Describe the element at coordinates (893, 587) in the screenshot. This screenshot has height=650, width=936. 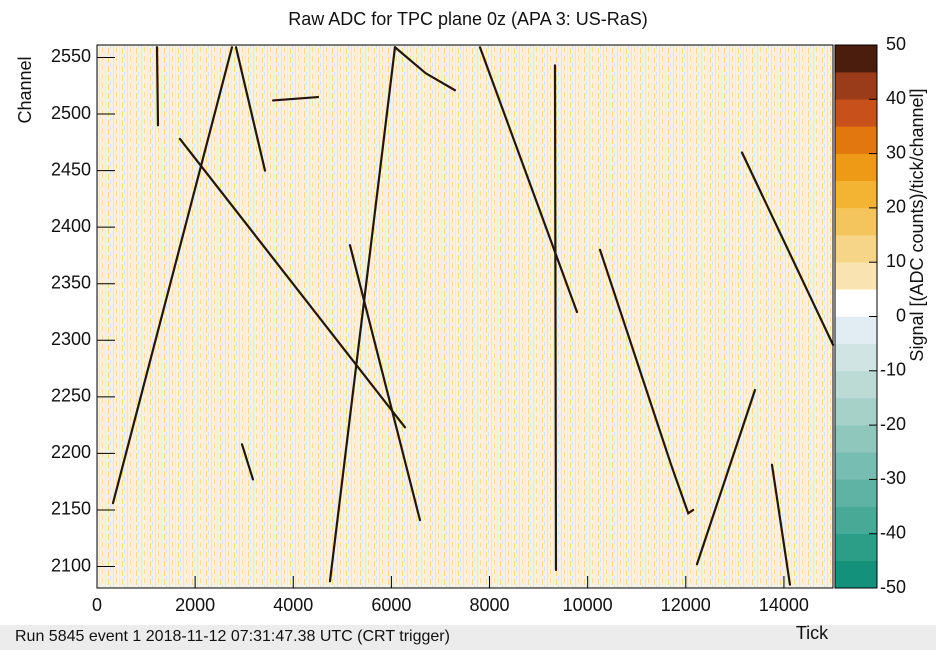
I see `z-tick-label: -50` at that location.